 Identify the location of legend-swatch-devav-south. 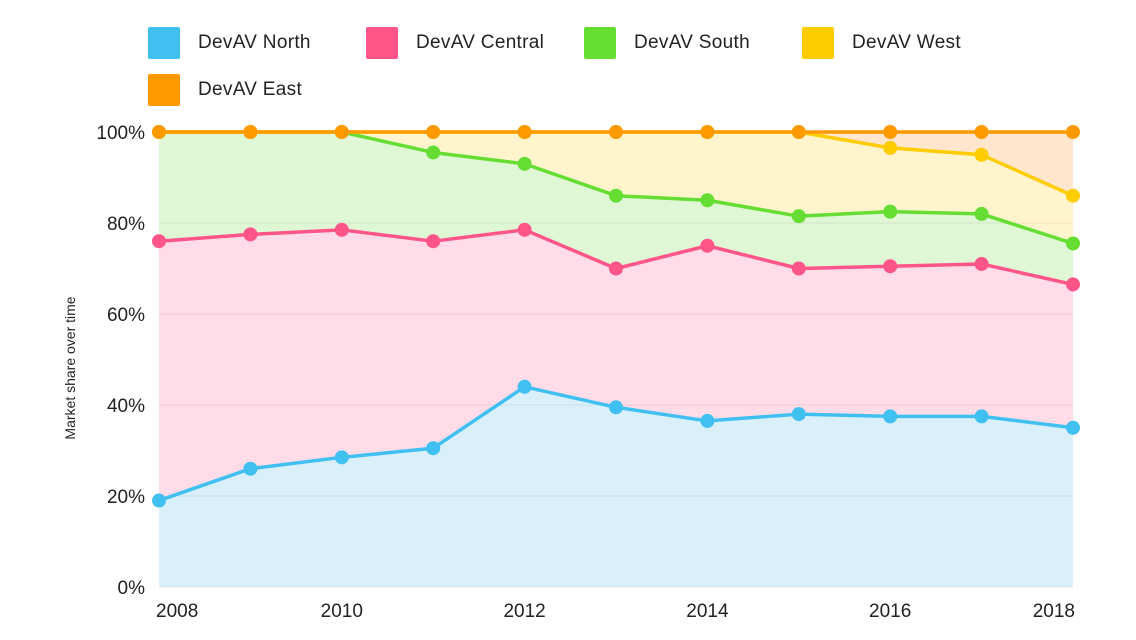
(600, 43).